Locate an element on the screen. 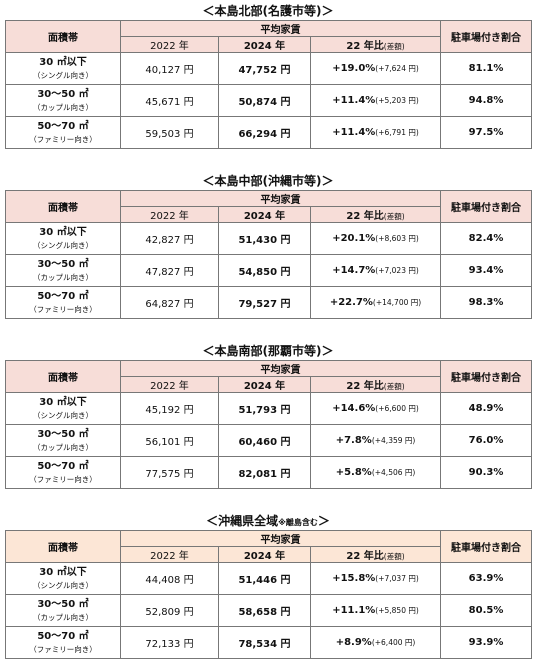 This screenshot has width=536, height=665. change-cell: +11.4%(+6,791 円) is located at coordinates (375, 132).